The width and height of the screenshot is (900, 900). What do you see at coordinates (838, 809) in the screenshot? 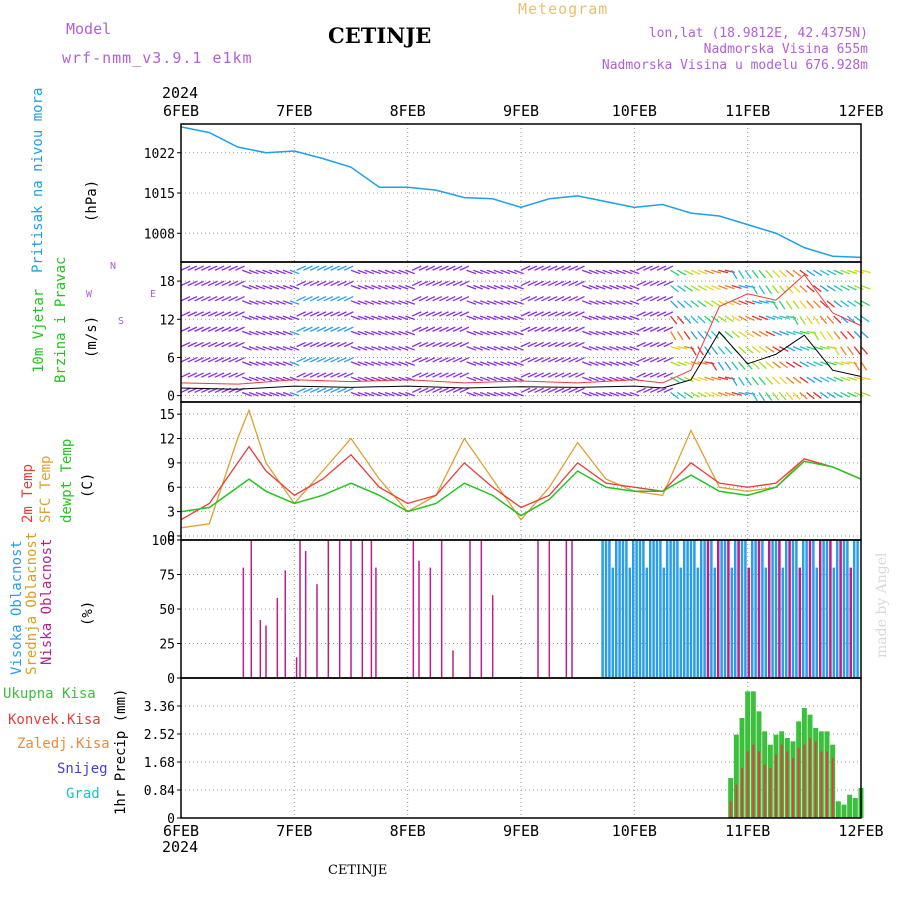
I see `precip-total-bar` at bounding box center [838, 809].